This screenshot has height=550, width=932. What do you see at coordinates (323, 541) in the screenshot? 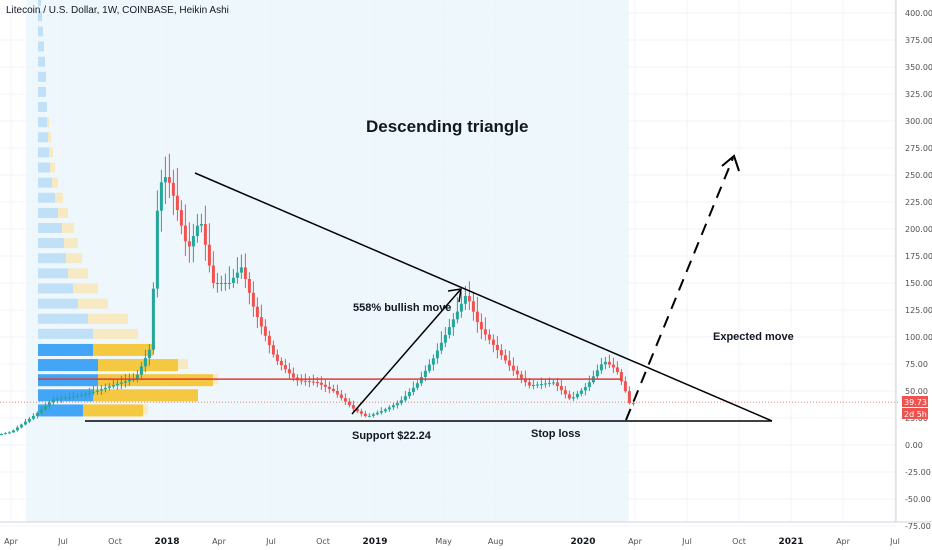
I see `x-tick-label: Oct` at bounding box center [323, 541].